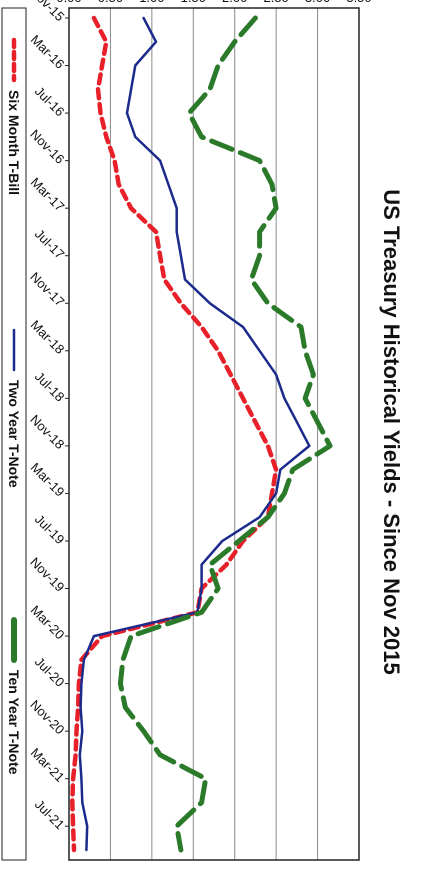 This screenshot has height=876, width=429. What do you see at coordinates (68, 2) in the screenshot?
I see `y-tick-label: 0.00` at bounding box center [68, 2].